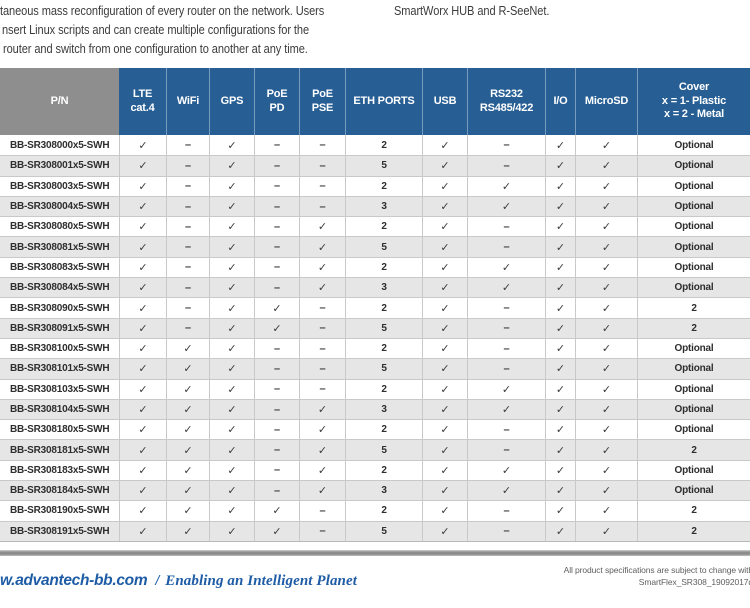  Describe the element at coordinates (472, 10) in the screenshot. I see `intro-text-line: SmartWorx HUB and R-SeeNet.` at that location.